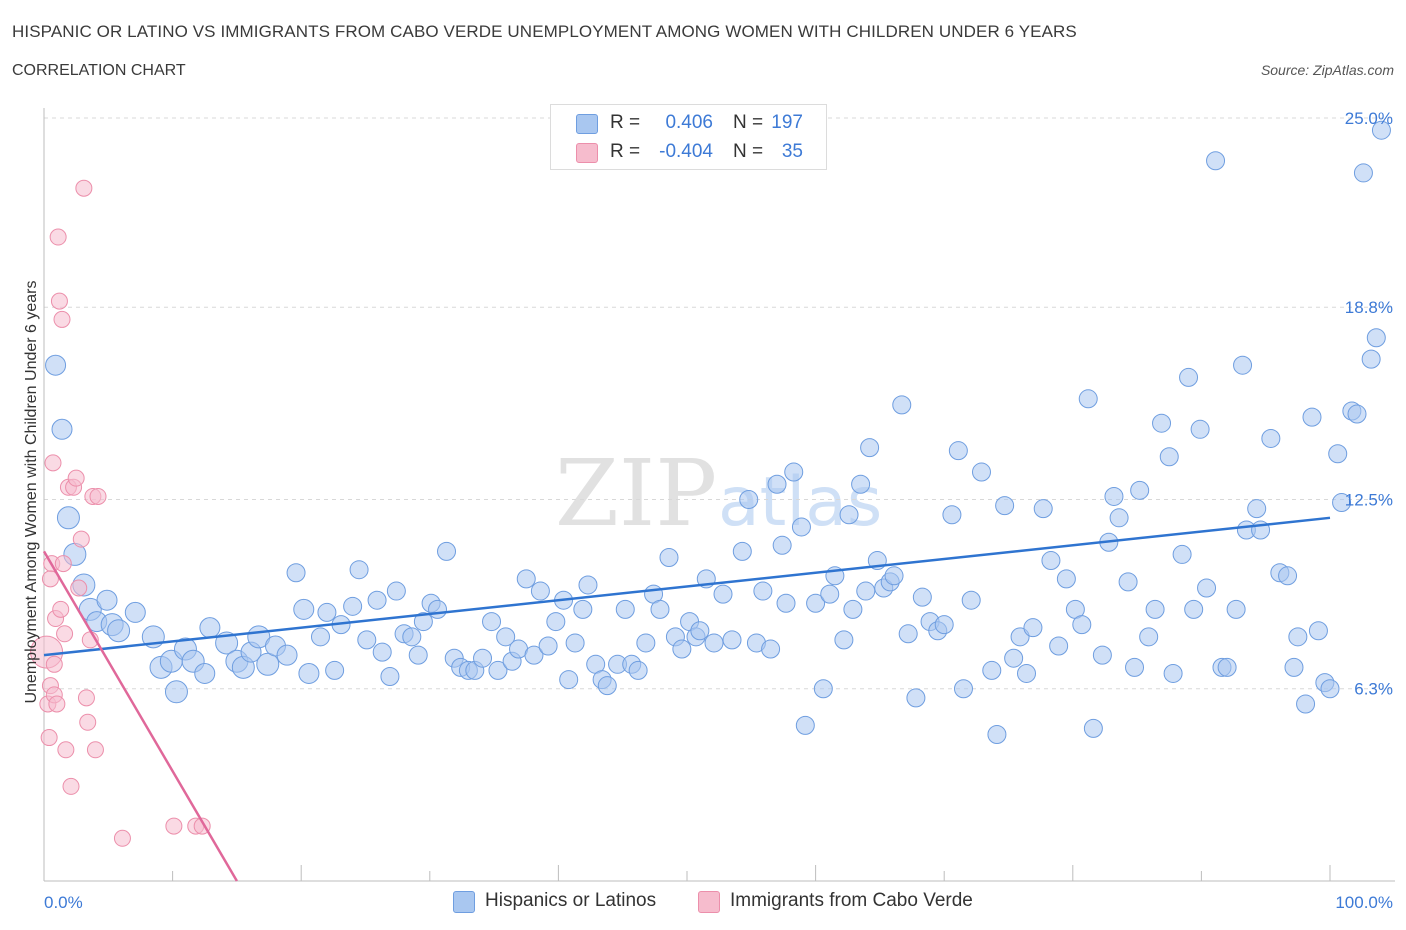 The width and height of the screenshot is (1406, 930). I want to click on n-value: 197, so click(787, 122).